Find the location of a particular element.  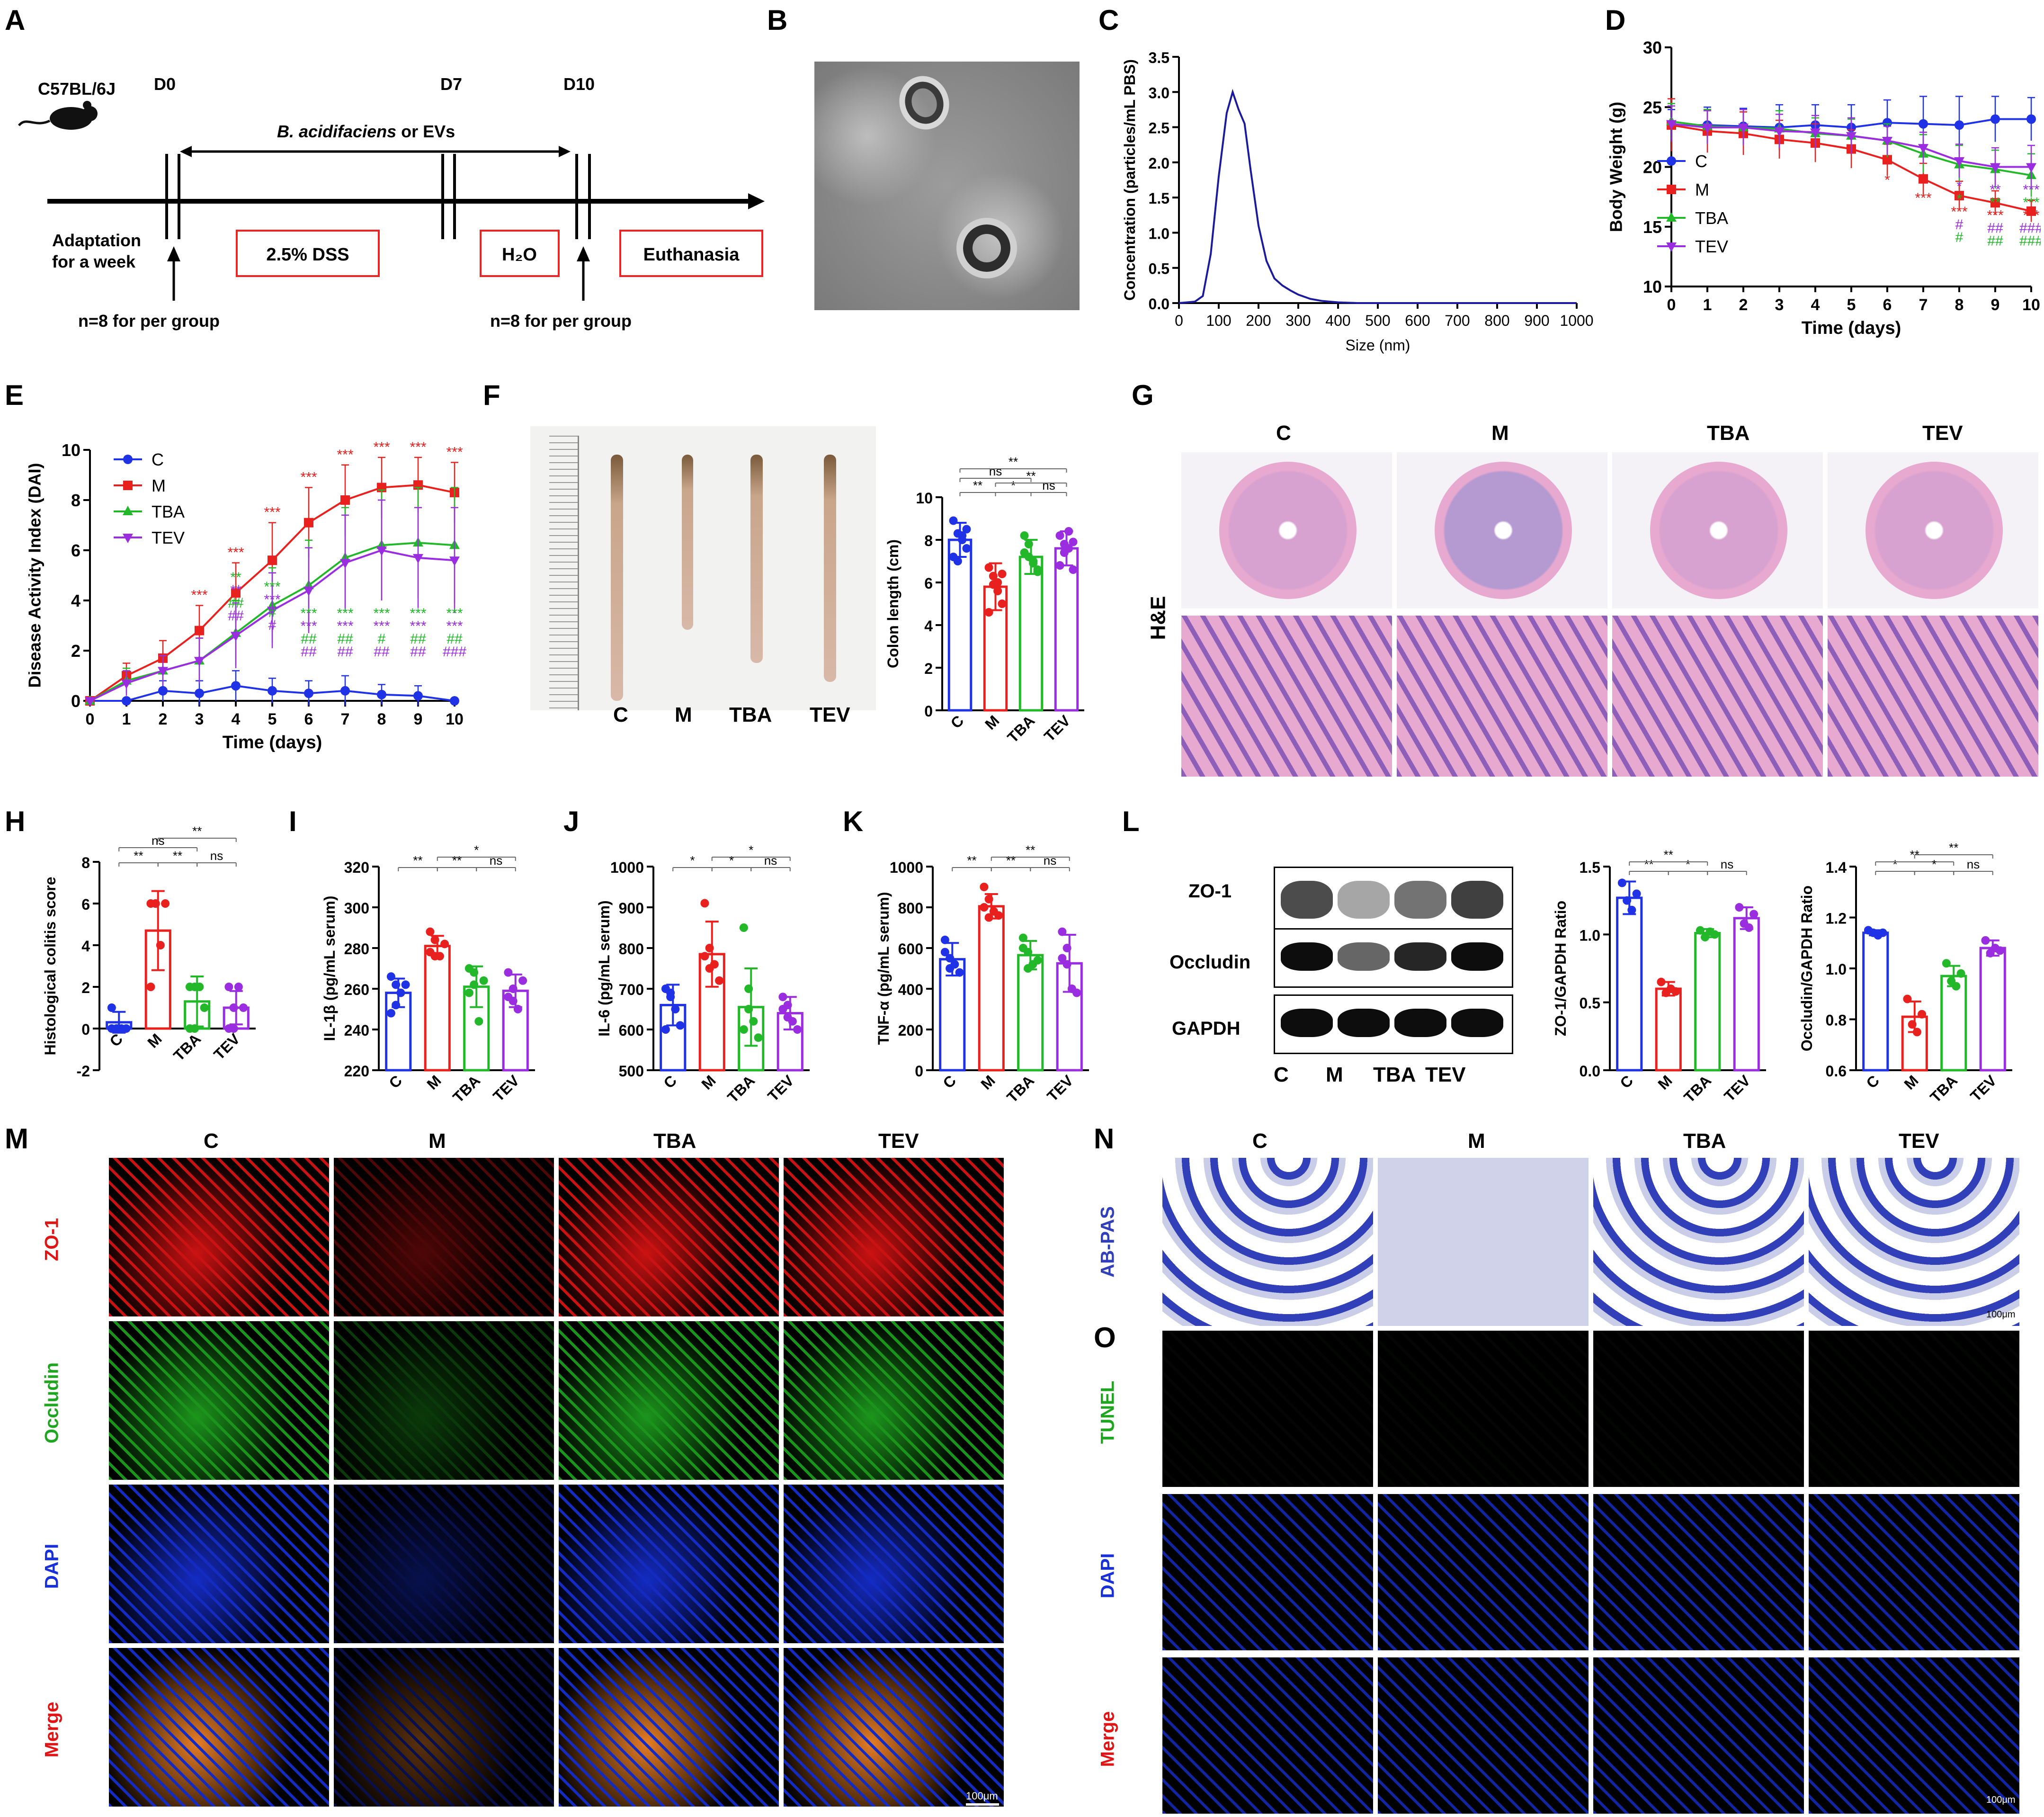

x-tick-label: 1000 is located at coordinates (1576, 320).